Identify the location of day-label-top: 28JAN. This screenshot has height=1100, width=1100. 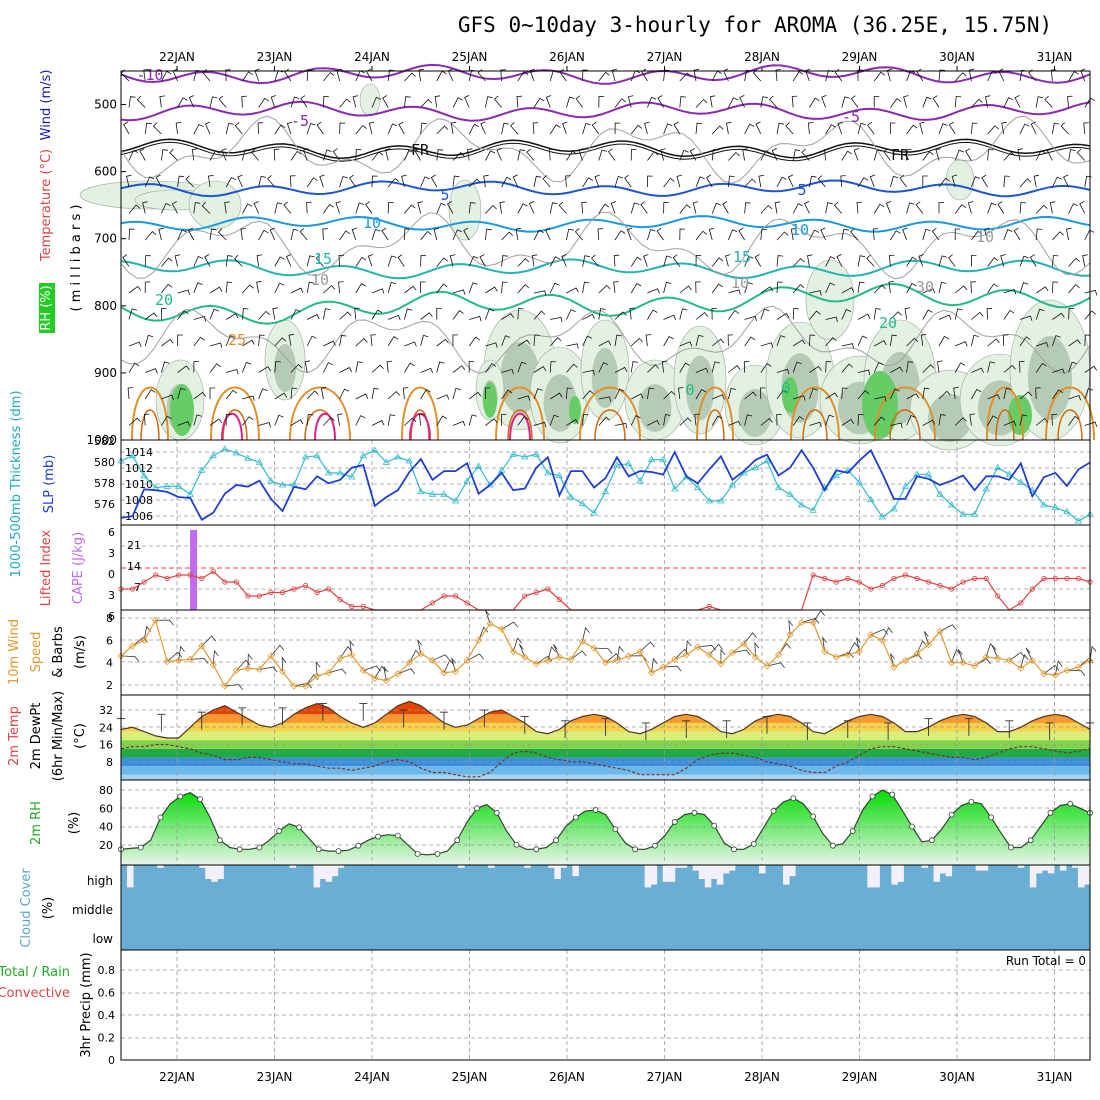
(762, 57).